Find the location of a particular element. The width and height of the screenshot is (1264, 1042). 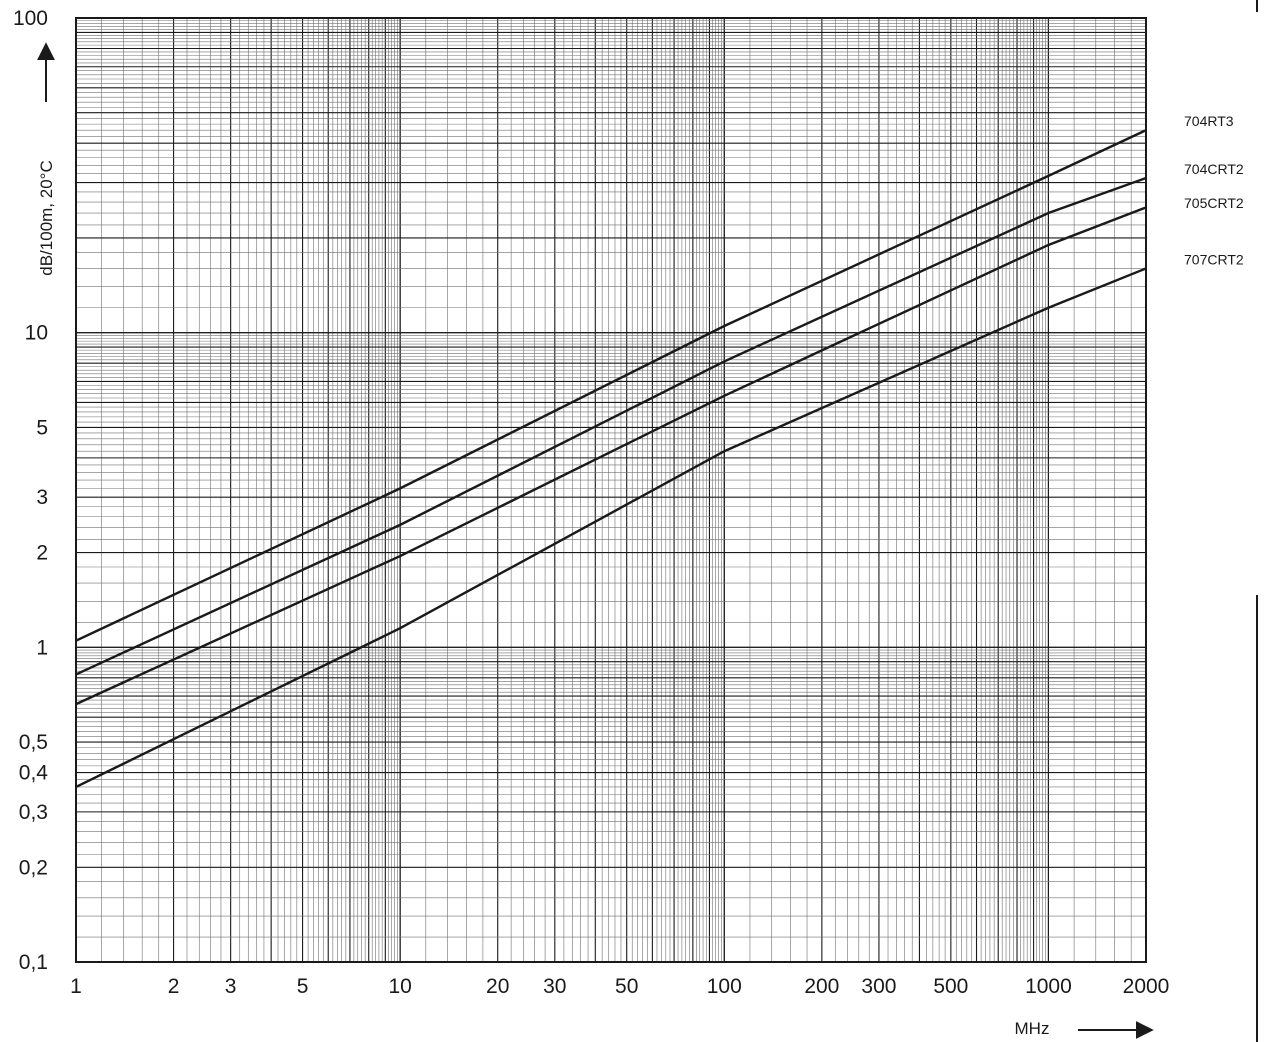

y-tick-label: 0,4 is located at coordinates (34, 773).